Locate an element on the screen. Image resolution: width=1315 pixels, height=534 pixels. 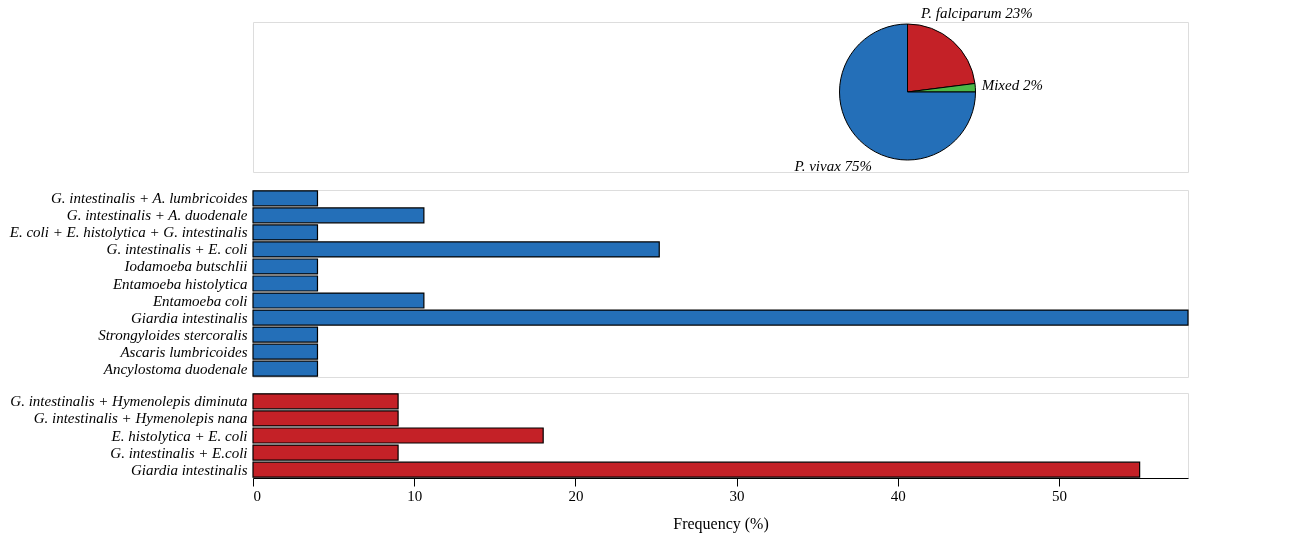
y-tick-label: Ancylostoma duodenale is located at coordinates (175, 368).